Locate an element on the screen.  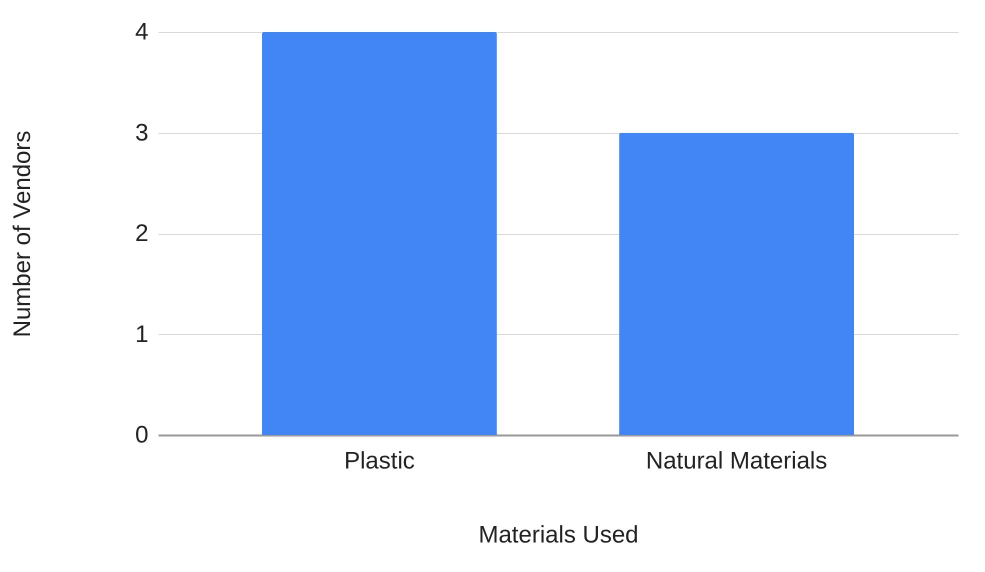
y-tick-label: 2 is located at coordinates (141, 233).